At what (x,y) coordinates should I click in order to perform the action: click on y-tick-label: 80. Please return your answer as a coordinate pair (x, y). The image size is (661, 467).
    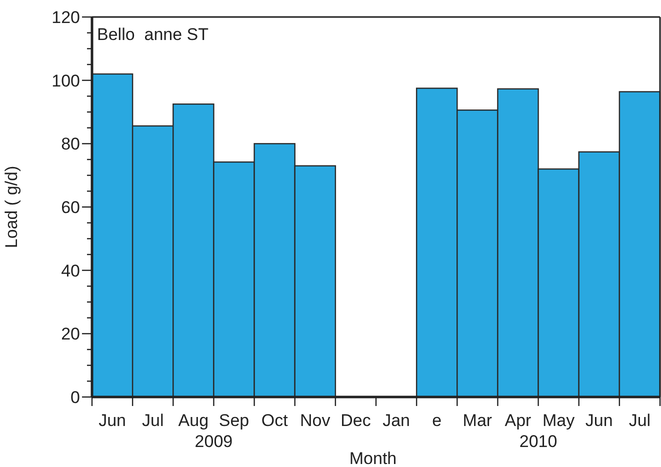
    Looking at the image, I should click on (70, 144).